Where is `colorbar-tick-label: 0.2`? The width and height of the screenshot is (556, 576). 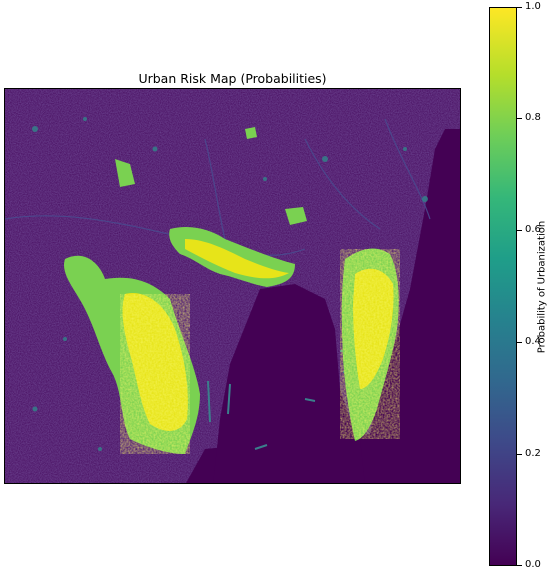
colorbar-tick-label: 0.2 is located at coordinates (533, 453).